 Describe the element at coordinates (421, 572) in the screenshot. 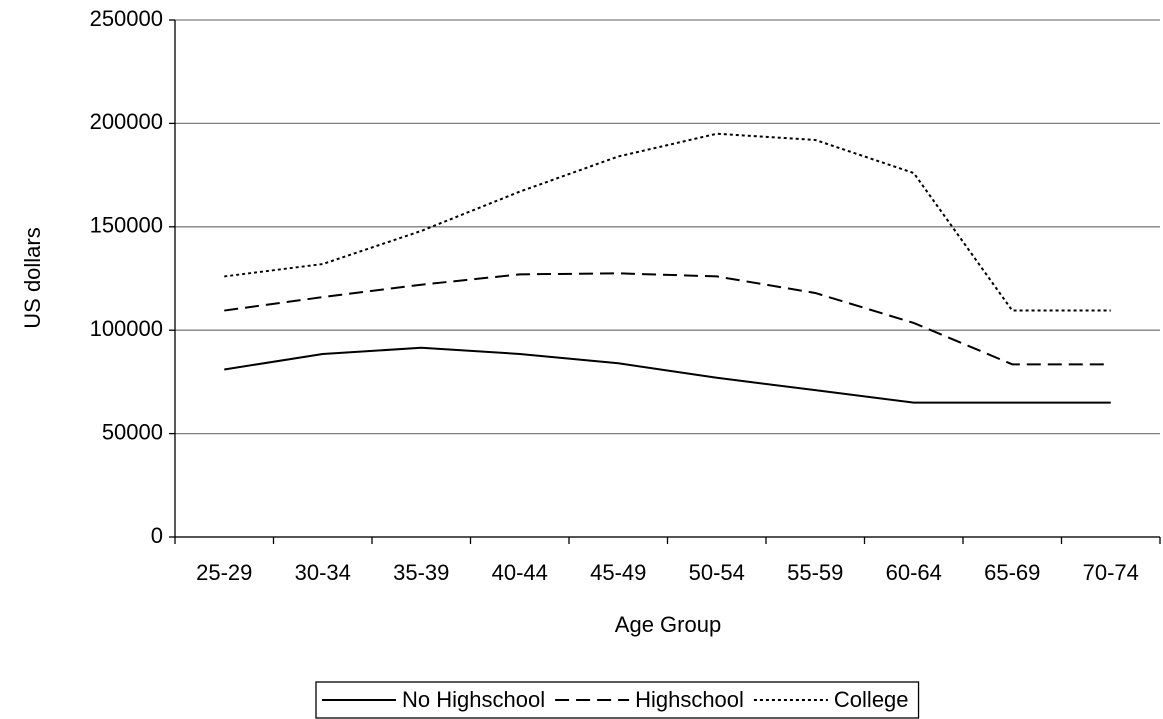

I see `x-tick-label: 35-39` at that location.